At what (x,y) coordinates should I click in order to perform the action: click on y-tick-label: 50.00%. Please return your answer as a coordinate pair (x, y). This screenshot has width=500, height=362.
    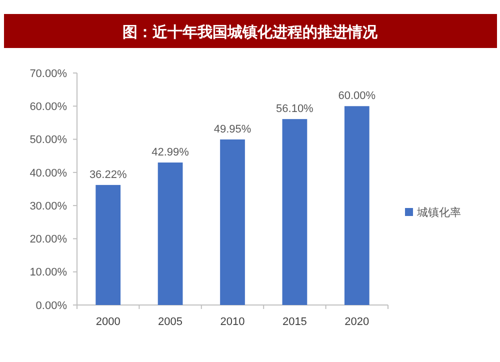
    Looking at the image, I should click on (49, 140).